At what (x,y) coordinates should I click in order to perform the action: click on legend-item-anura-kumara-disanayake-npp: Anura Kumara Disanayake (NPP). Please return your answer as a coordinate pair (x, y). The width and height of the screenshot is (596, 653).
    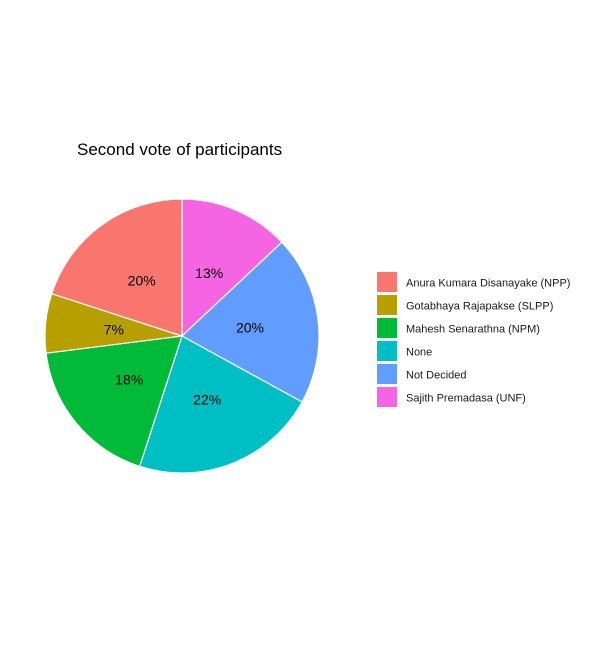
    Looking at the image, I should click on (473, 282).